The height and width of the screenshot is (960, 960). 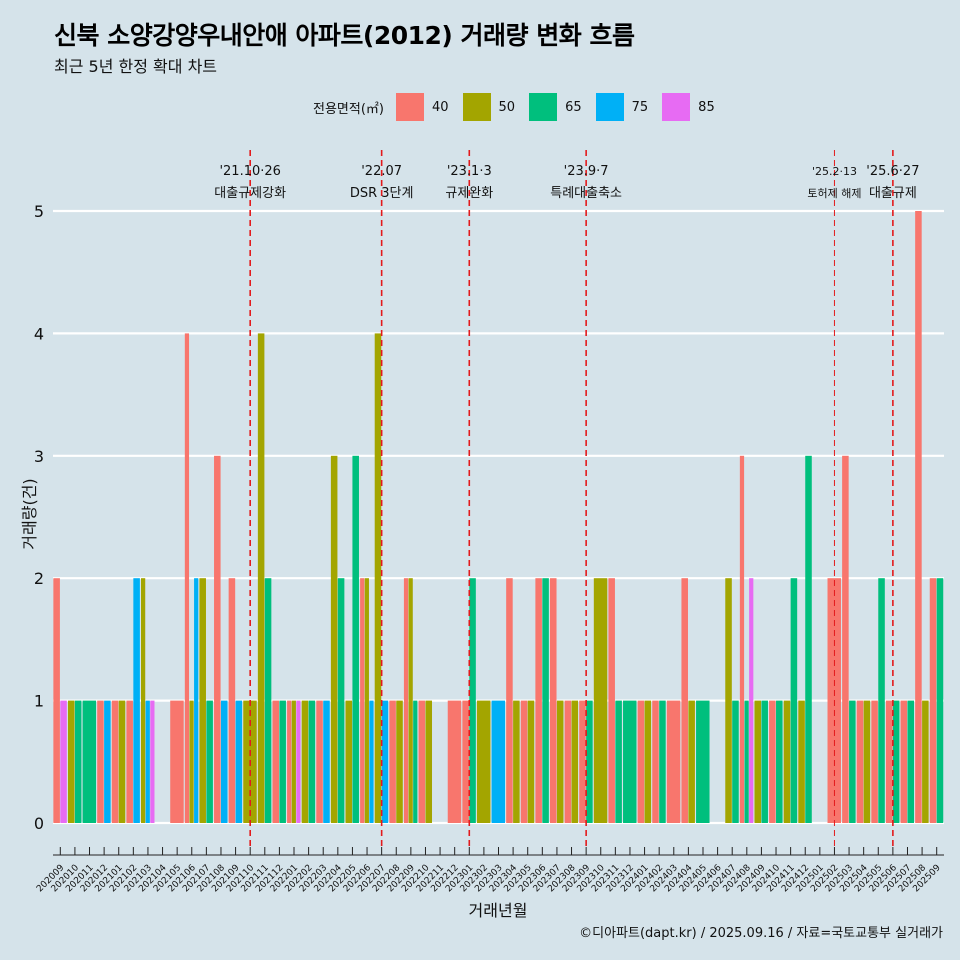 I want to click on y-axis-label: 거래량(건), so click(x=29, y=514).